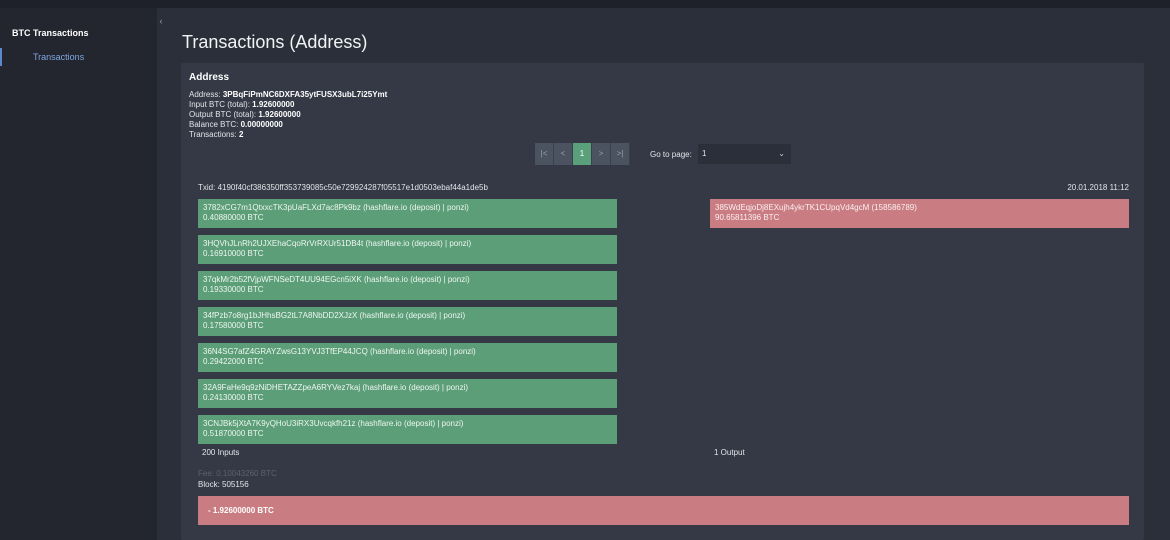  Describe the element at coordinates (219, 104) in the screenshot. I see `input-total-label: Input BTC (total):` at that location.